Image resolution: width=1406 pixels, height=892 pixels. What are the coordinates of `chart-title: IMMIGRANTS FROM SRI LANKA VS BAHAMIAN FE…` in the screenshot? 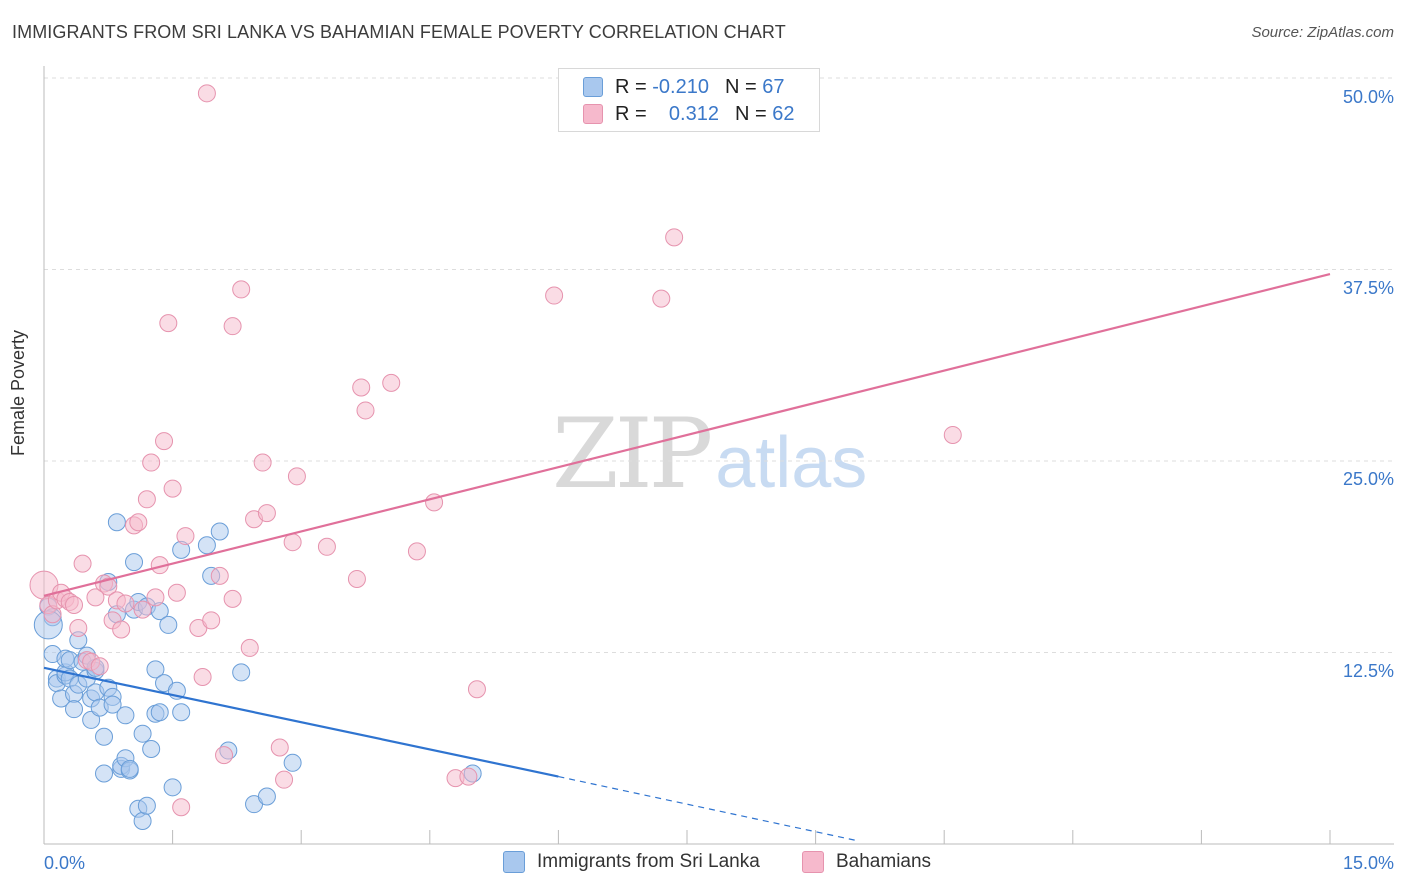 It's located at (399, 32).